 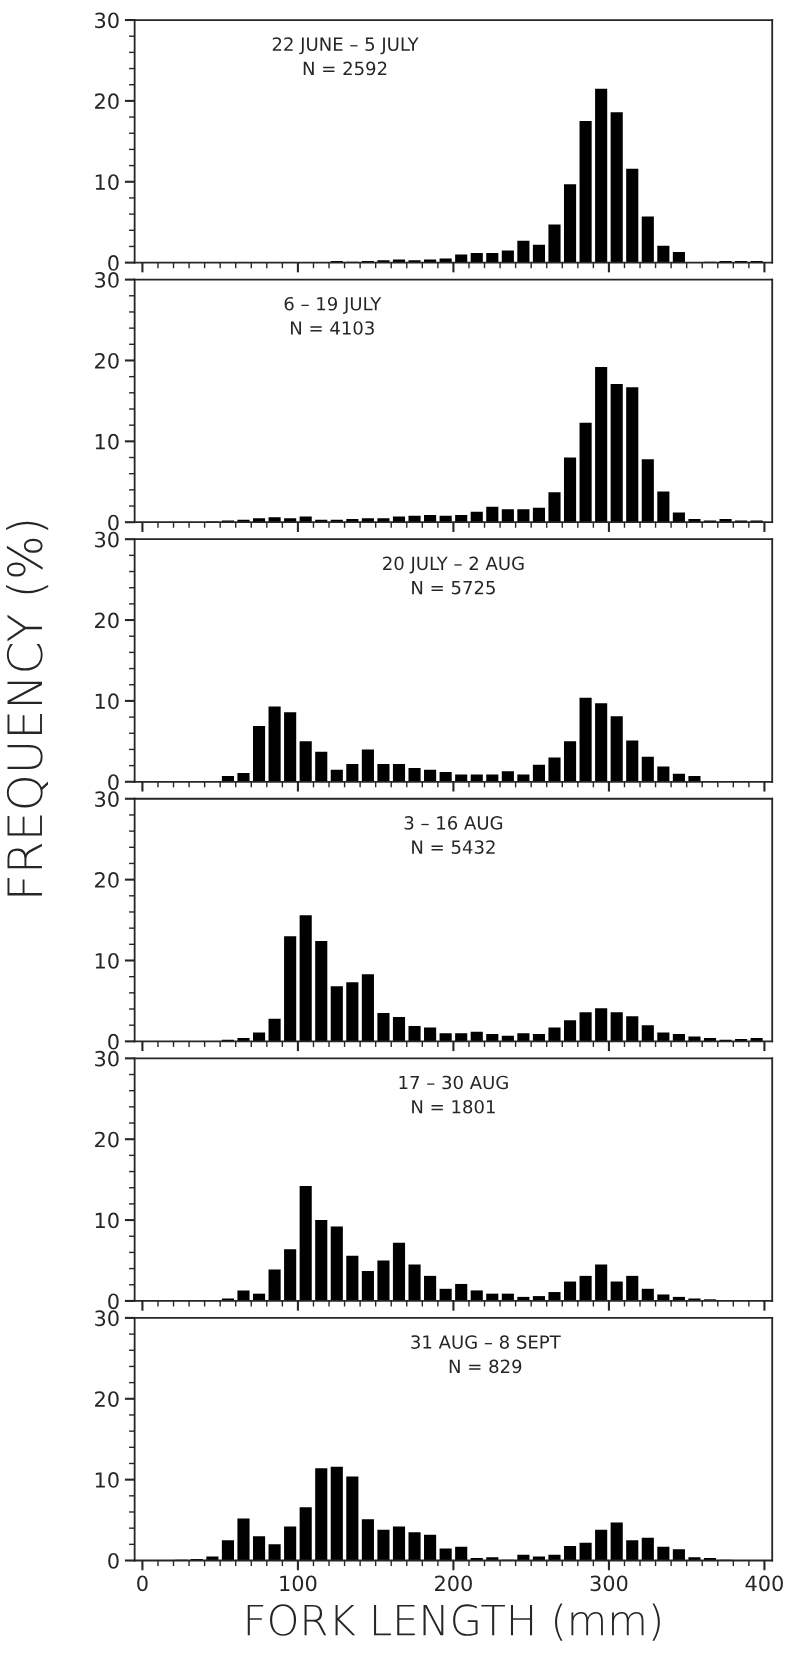 I want to click on text: N = 5432, so click(x=453, y=847).